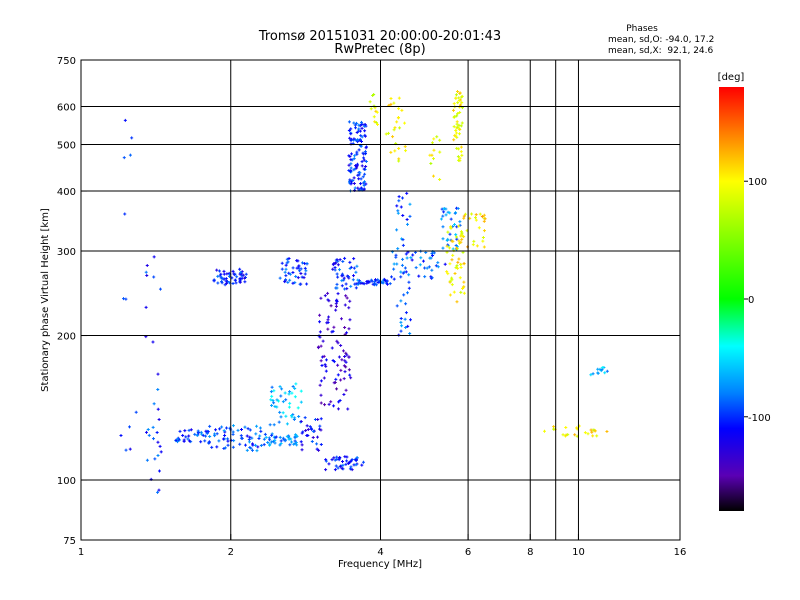 The width and height of the screenshot is (800, 600). What do you see at coordinates (66, 61) in the screenshot?
I see `y-tick-label: 750` at bounding box center [66, 61].